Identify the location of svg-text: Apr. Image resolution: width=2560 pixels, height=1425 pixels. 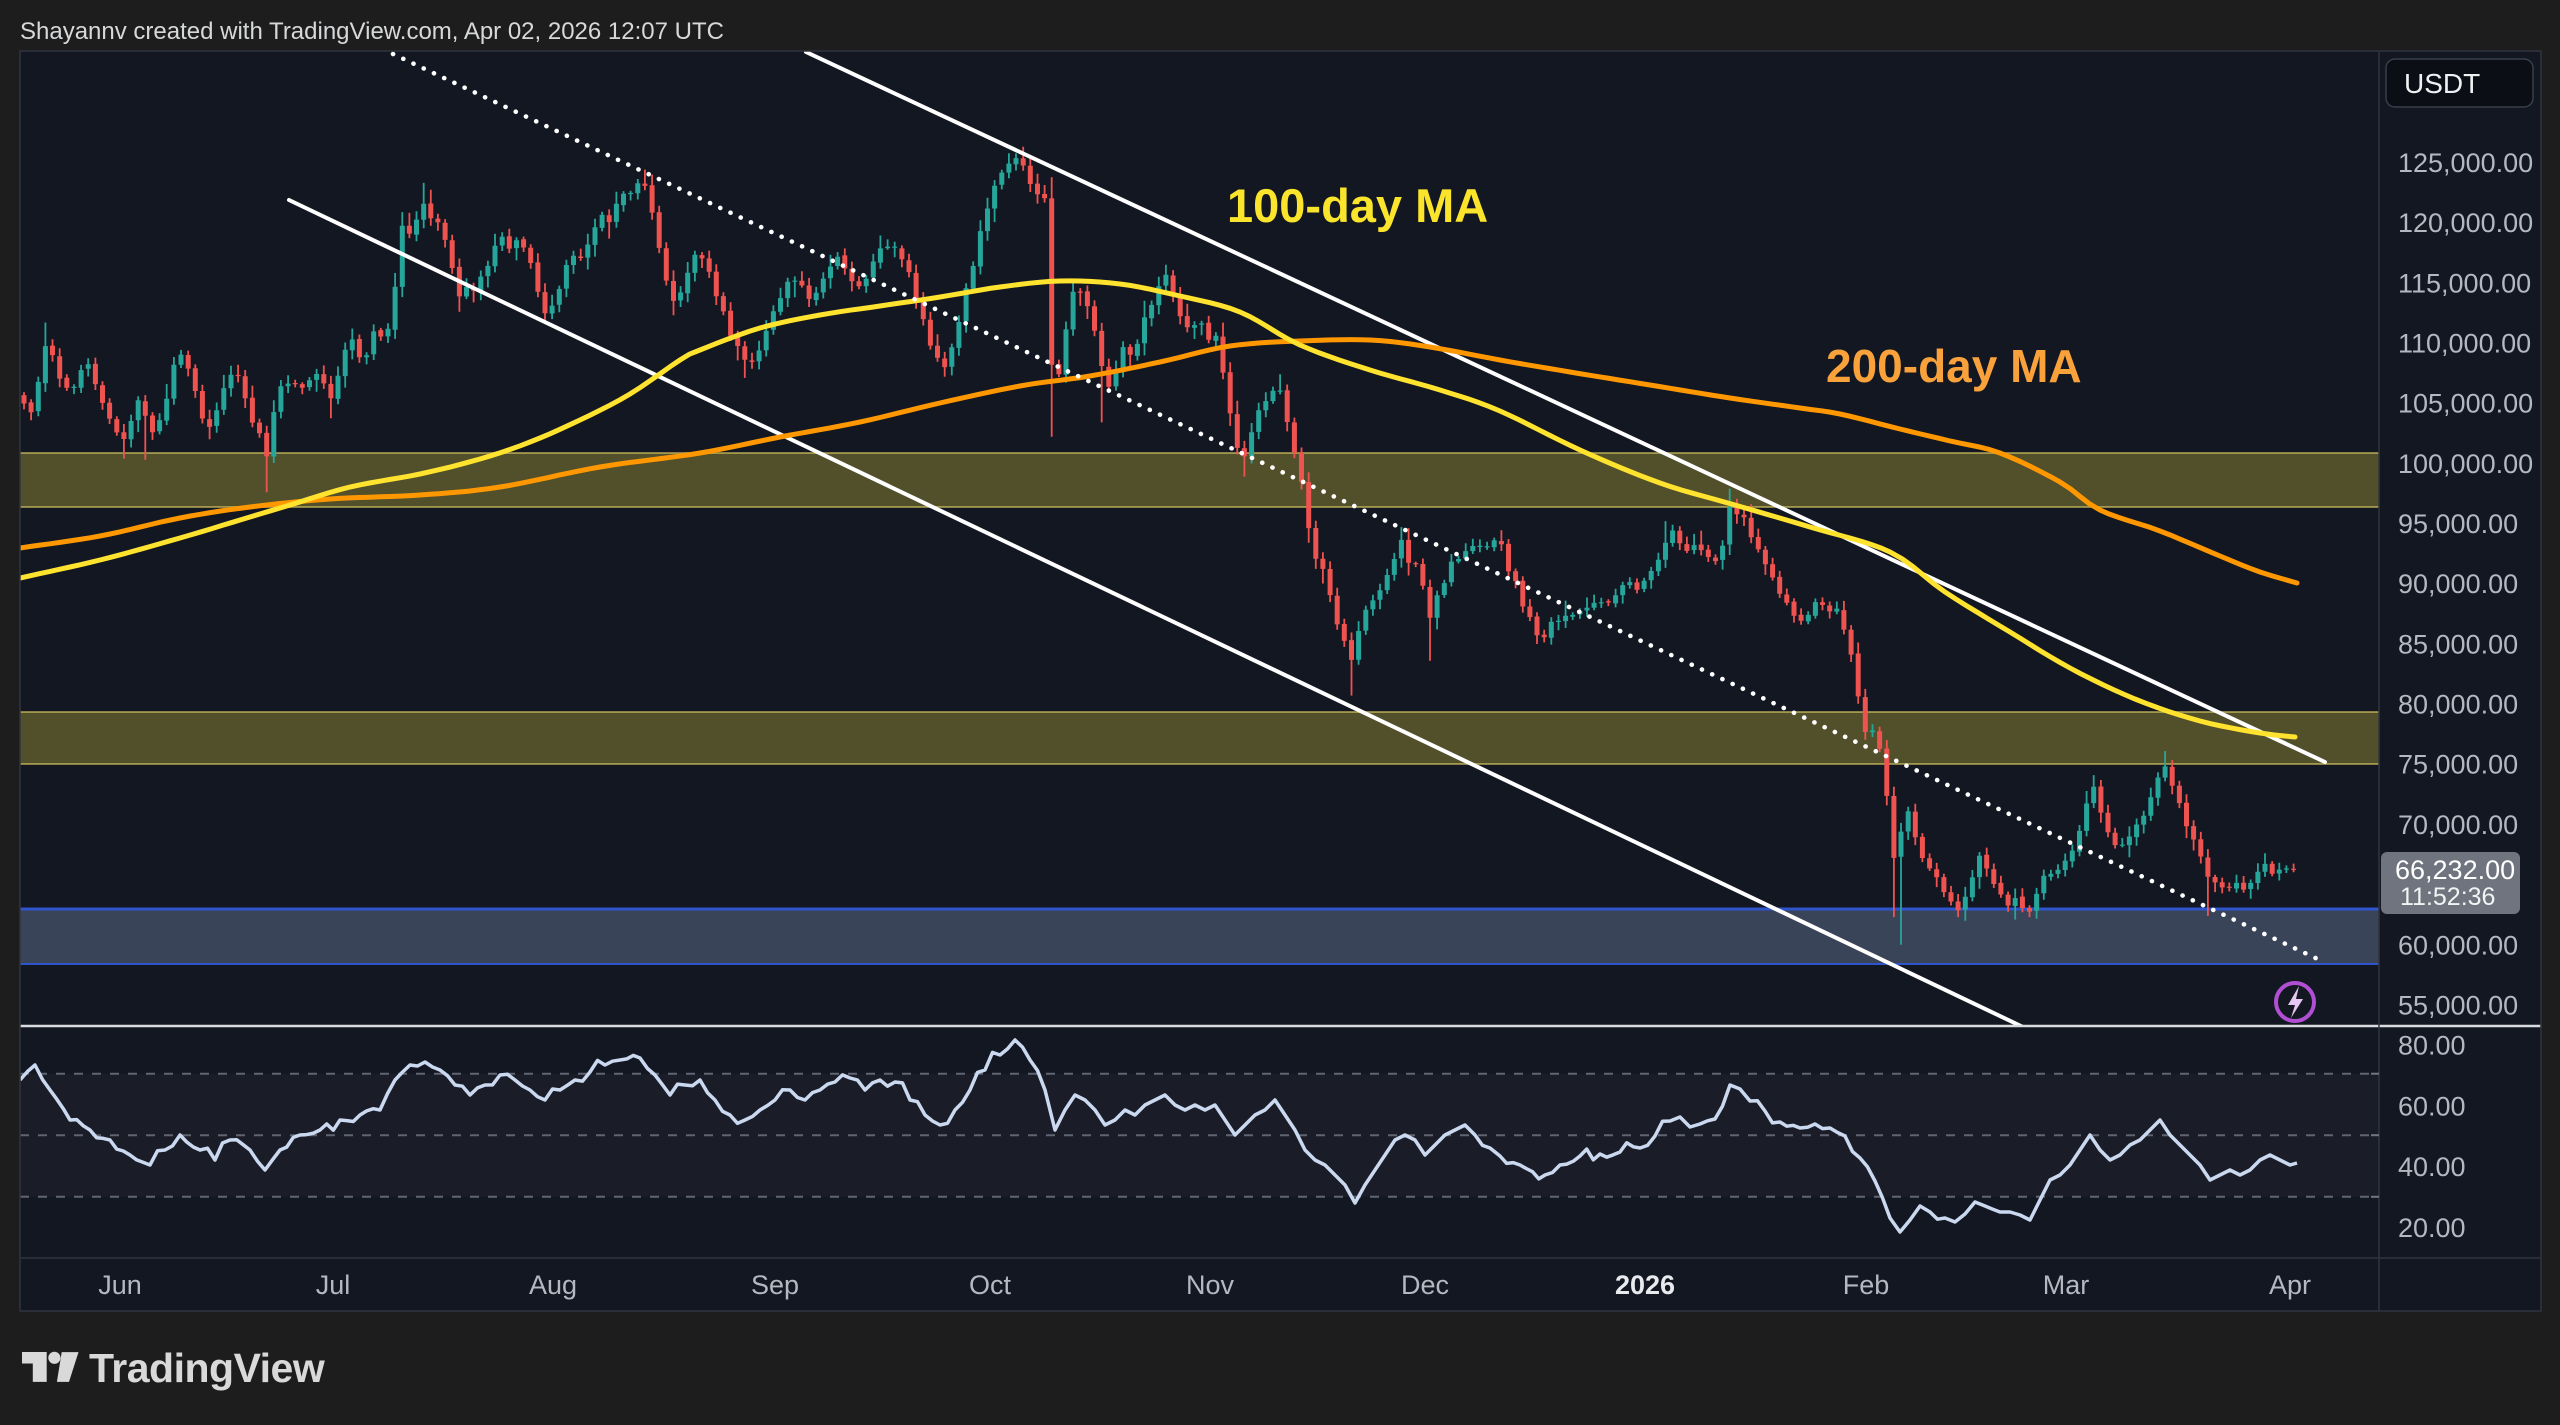
(2290, 1285).